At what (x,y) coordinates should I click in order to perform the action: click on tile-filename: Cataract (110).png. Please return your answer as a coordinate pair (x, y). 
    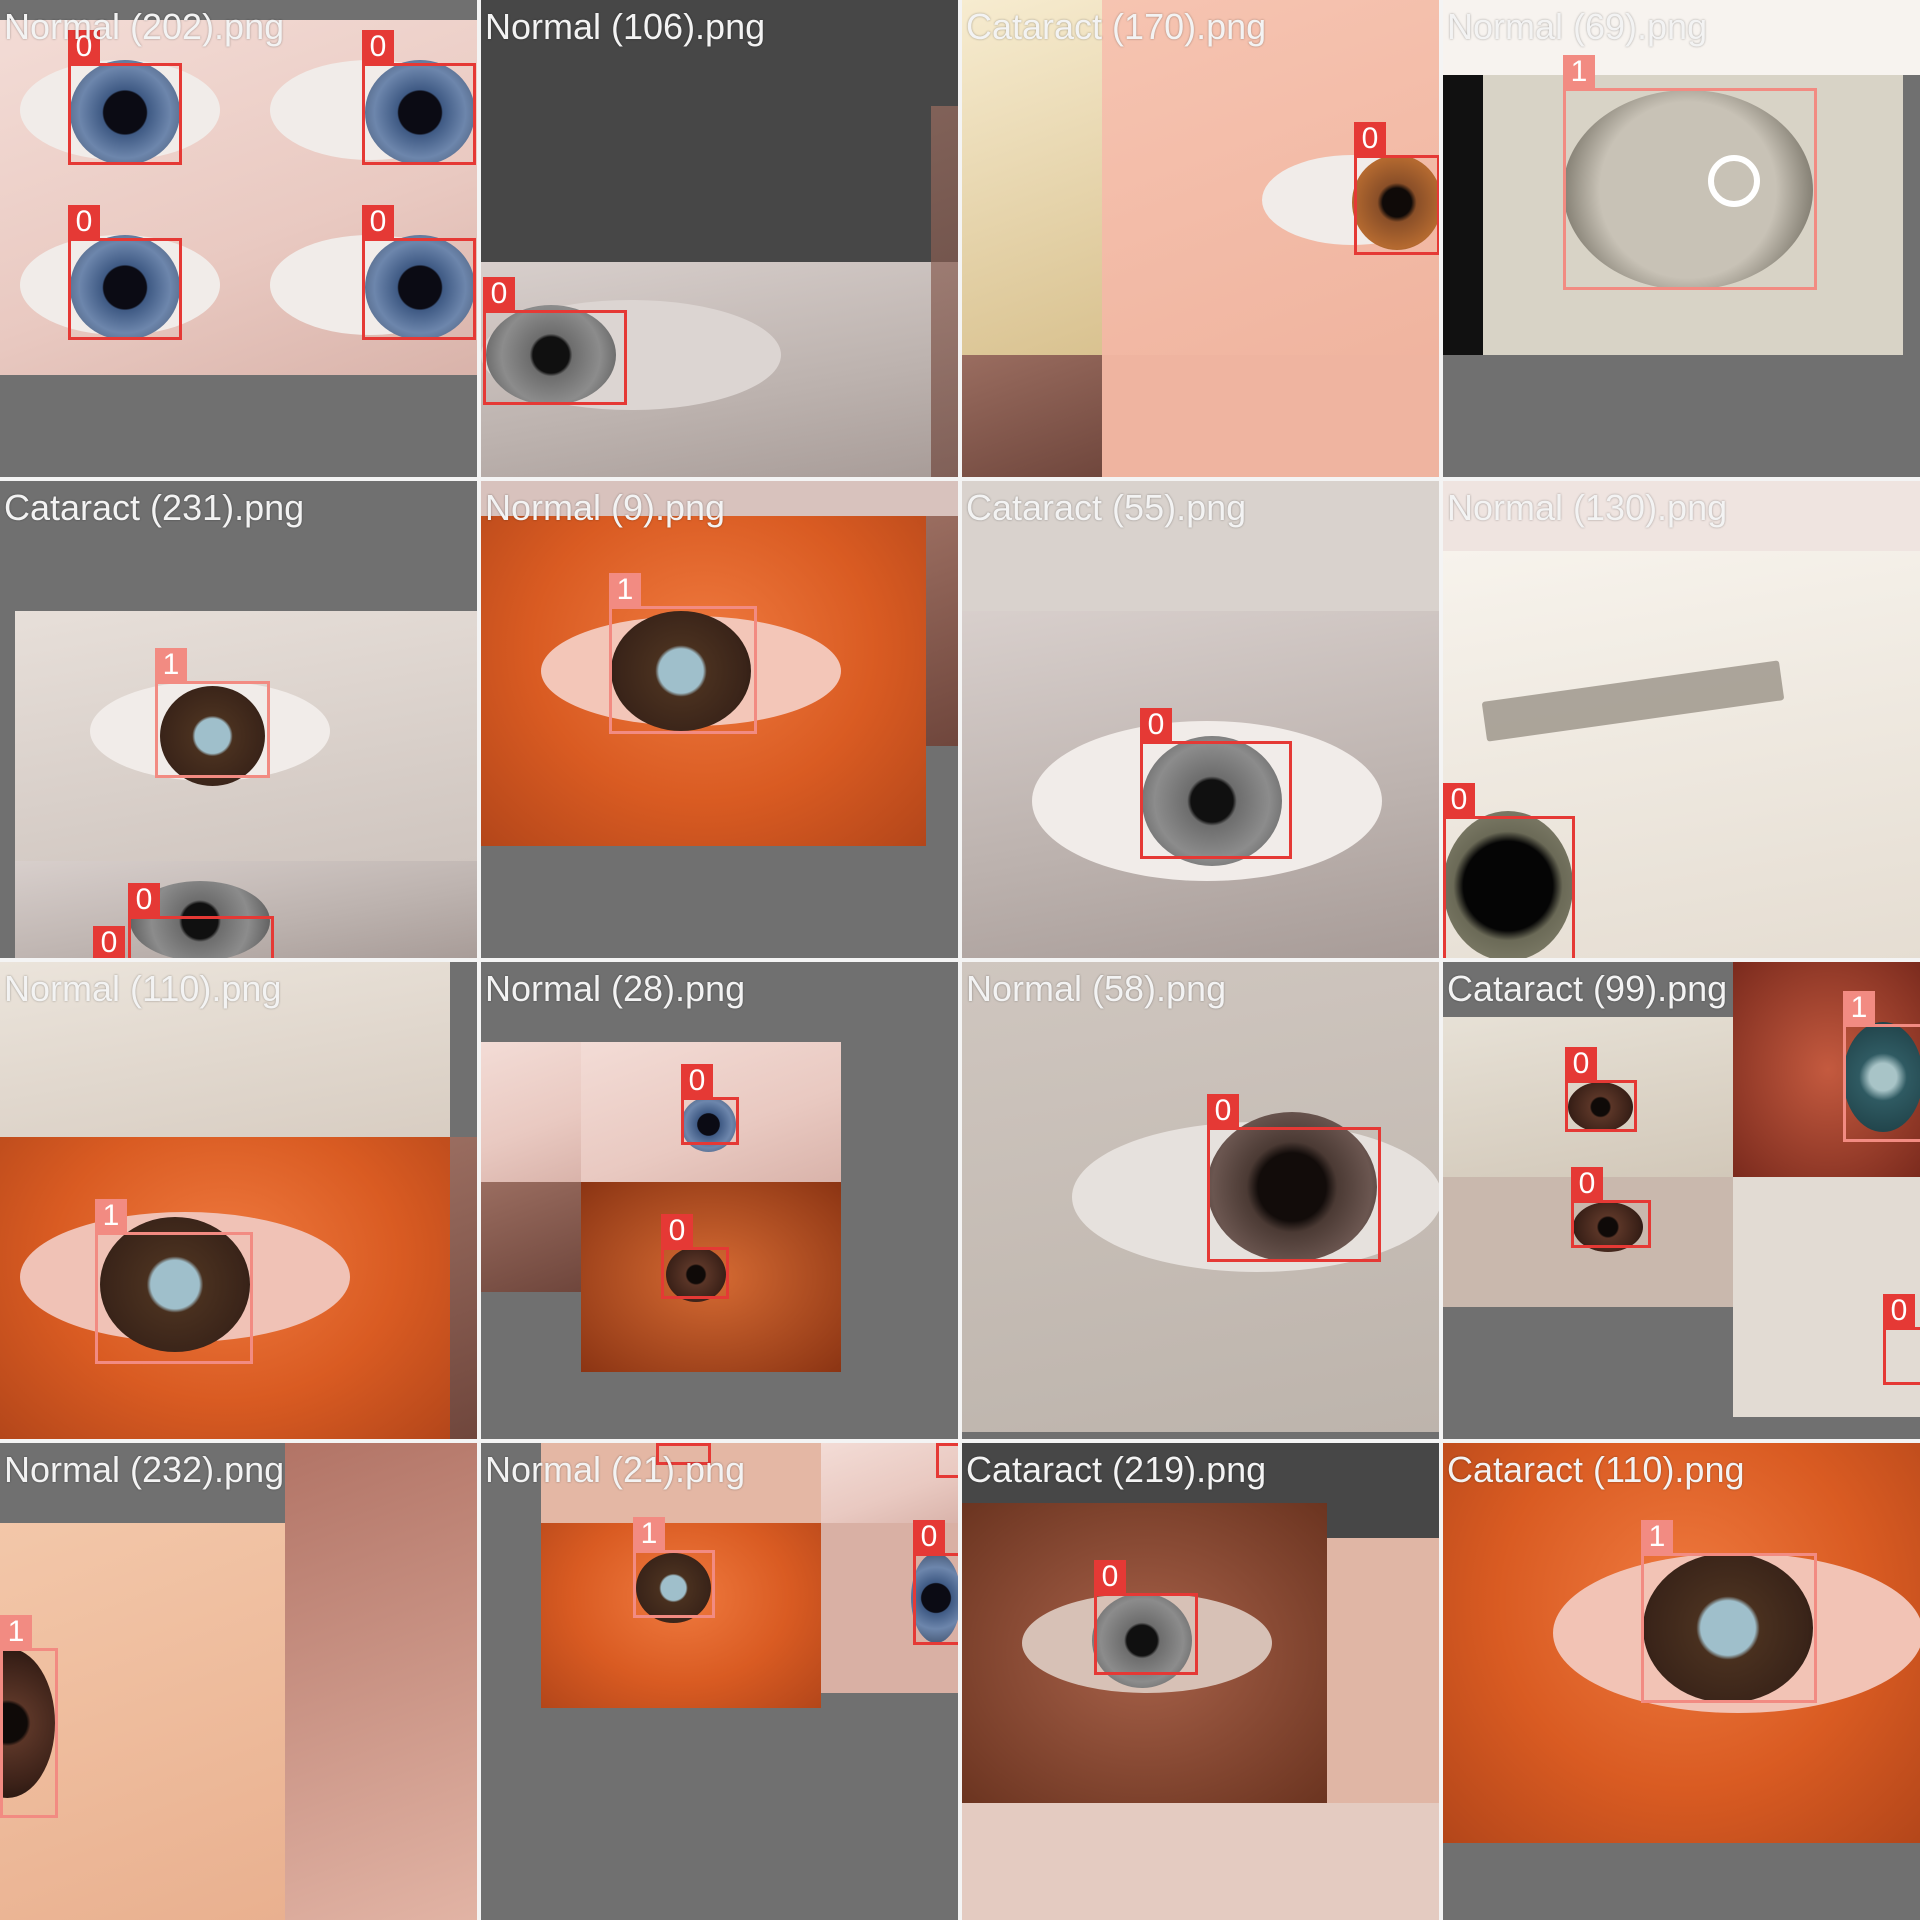
    Looking at the image, I should click on (1596, 1469).